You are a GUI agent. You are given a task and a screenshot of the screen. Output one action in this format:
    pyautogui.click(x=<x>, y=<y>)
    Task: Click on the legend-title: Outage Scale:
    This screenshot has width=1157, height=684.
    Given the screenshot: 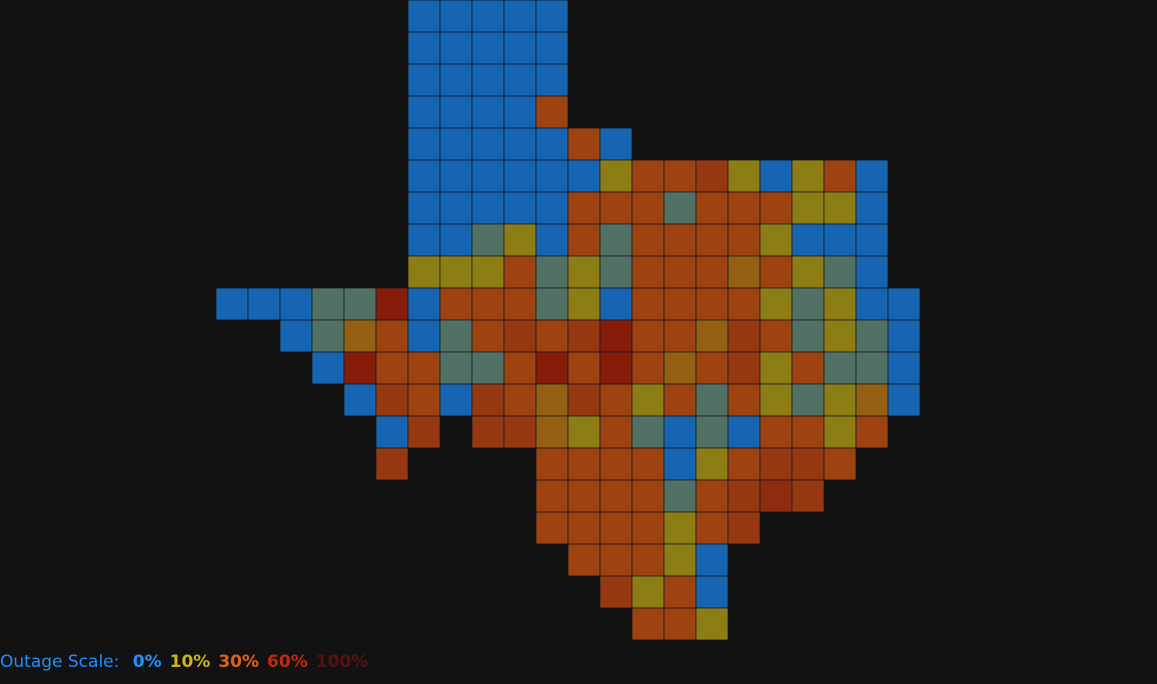 What is the action you would take?
    pyautogui.click(x=60, y=662)
    